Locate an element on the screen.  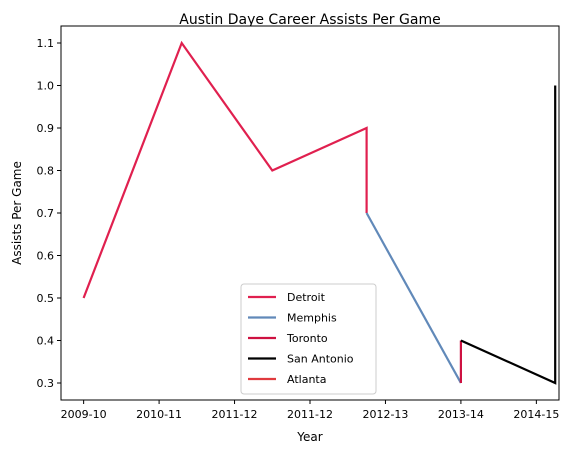
legend-label: Atlanta is located at coordinates (306, 379).